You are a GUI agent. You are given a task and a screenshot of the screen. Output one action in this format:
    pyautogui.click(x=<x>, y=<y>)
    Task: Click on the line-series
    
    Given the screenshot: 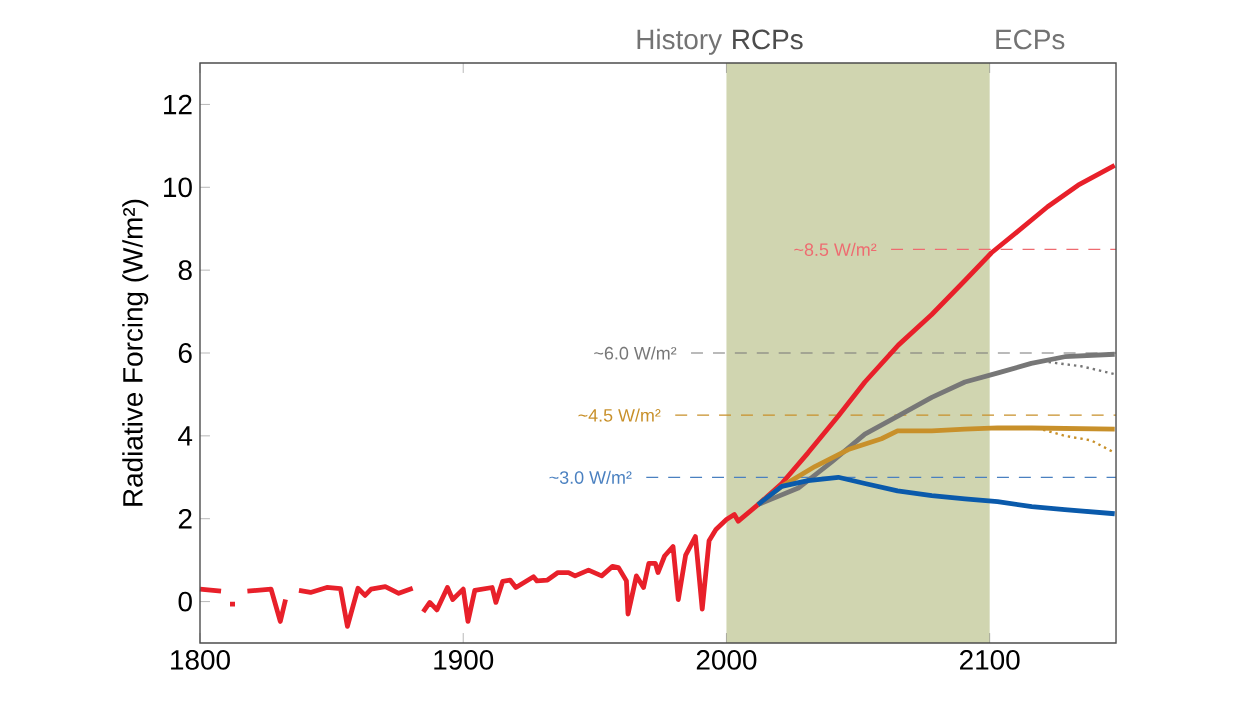 What is the action you would take?
    pyautogui.click(x=936, y=495)
    